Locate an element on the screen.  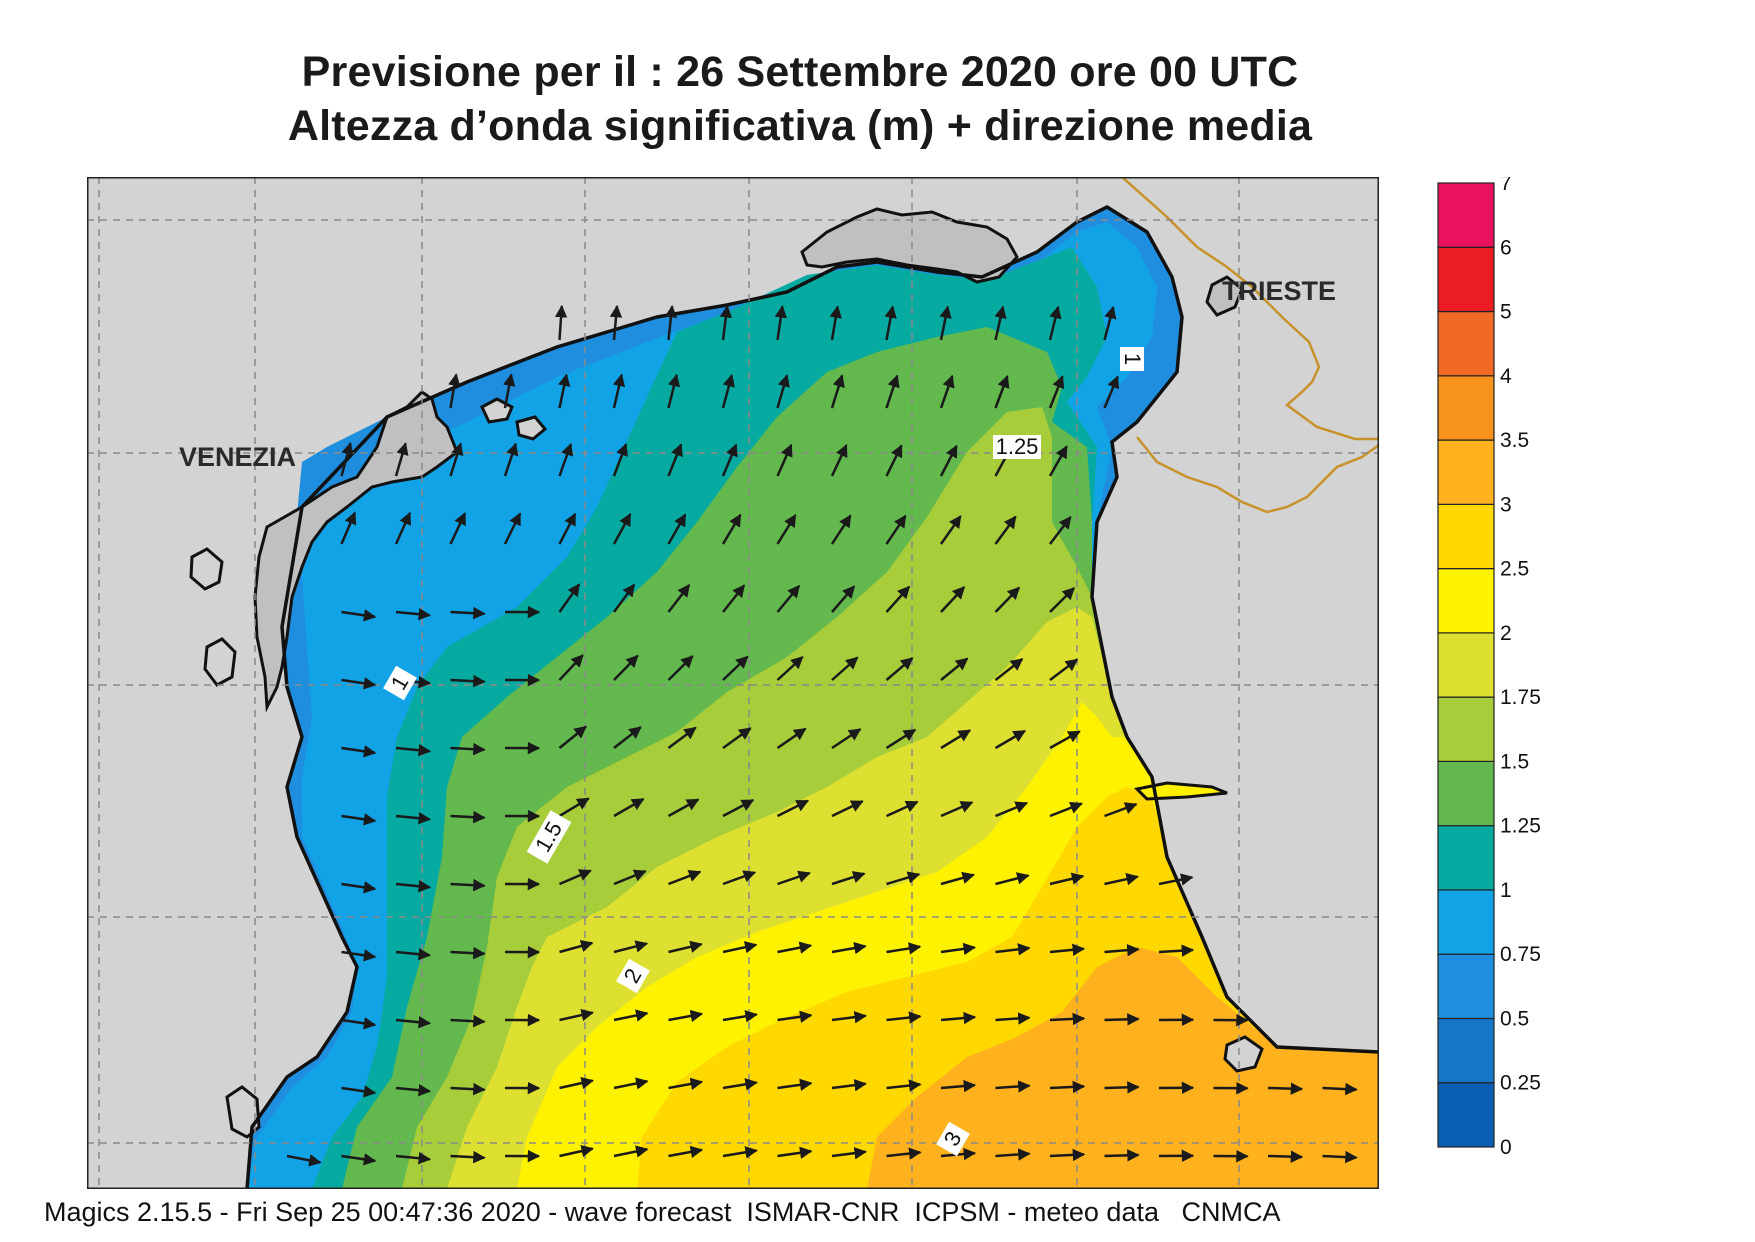
small-island-south is located at coordinates (243, 1112).